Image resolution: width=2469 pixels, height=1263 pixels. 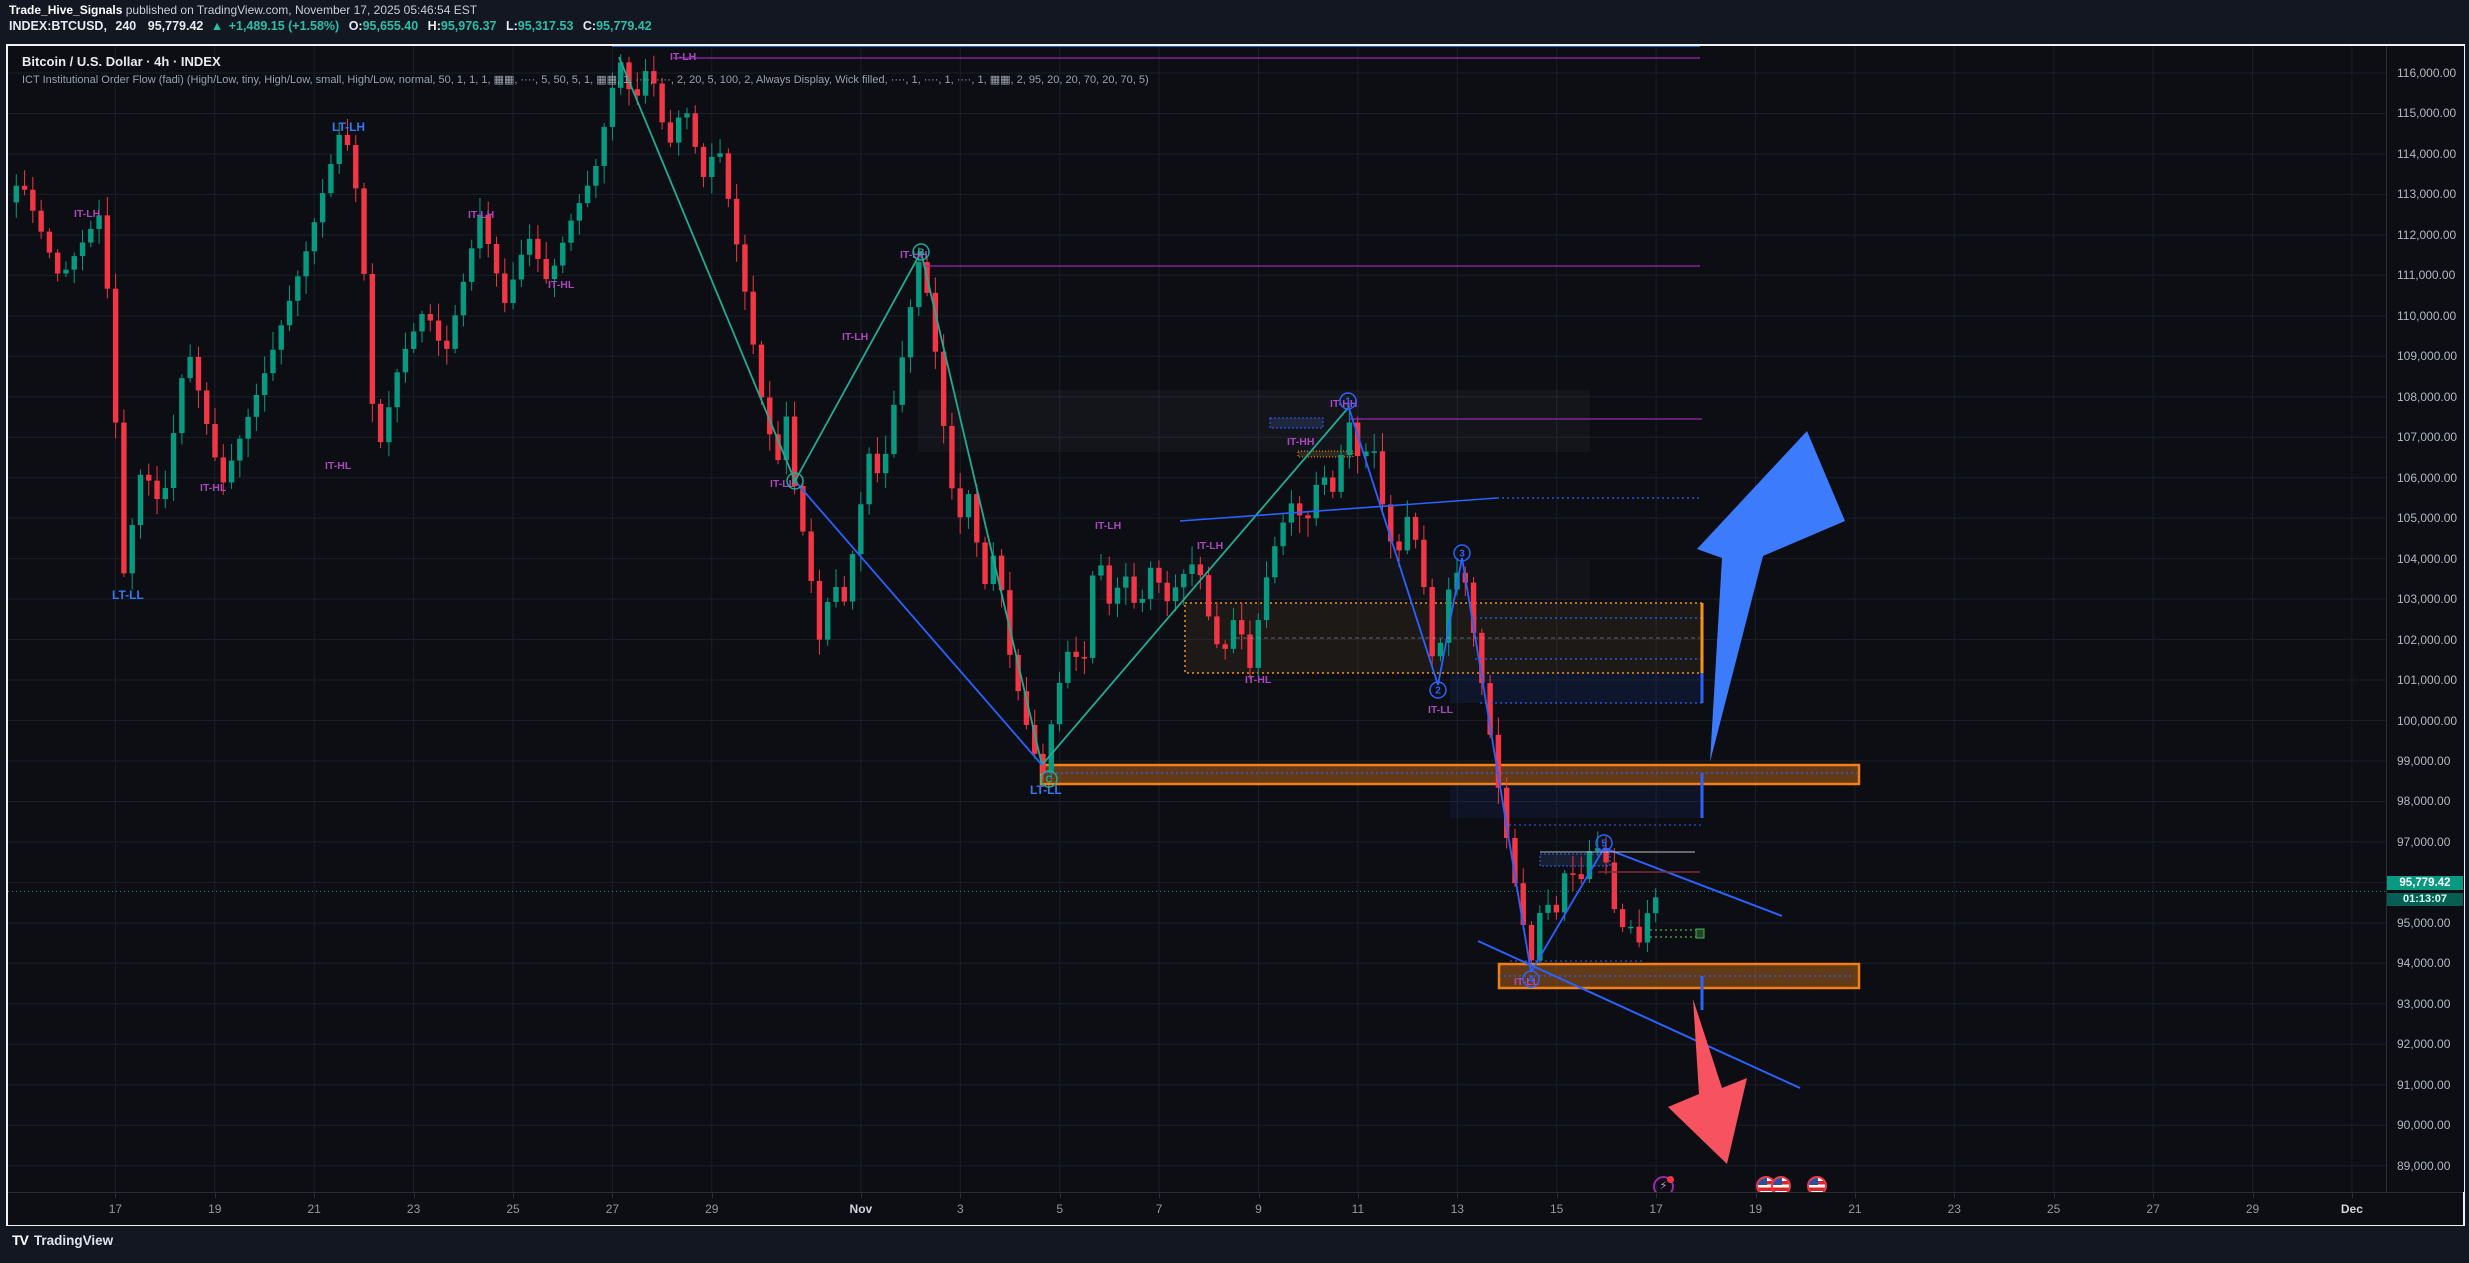 What do you see at coordinates (545, 26) in the screenshot?
I see `legend-low: 95,317.53` at bounding box center [545, 26].